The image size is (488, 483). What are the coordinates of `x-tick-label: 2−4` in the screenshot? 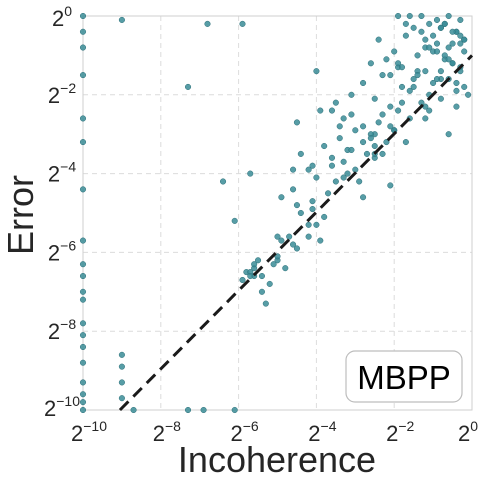 It's located at (322, 432).